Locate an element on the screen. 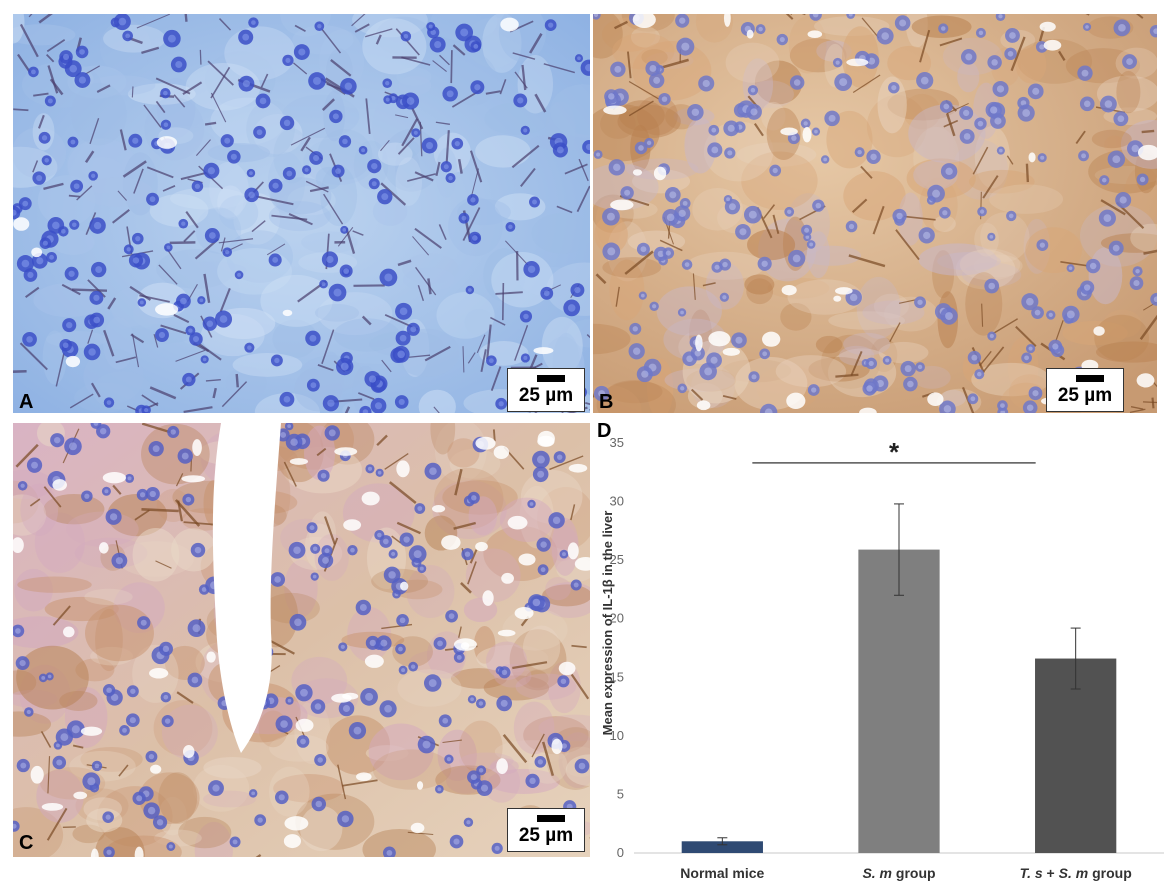  y-tick-label: 5 is located at coordinates (620, 793).